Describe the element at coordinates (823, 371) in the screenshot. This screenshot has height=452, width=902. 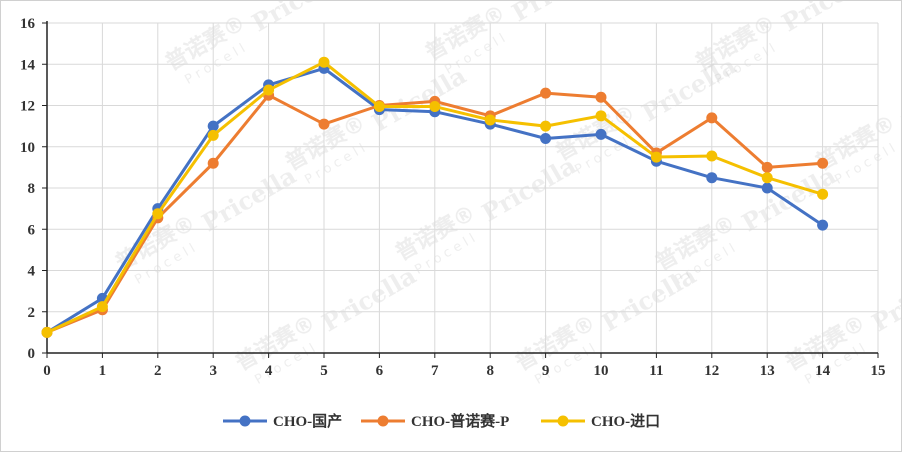
I see `x-tick-label: 14` at that location.